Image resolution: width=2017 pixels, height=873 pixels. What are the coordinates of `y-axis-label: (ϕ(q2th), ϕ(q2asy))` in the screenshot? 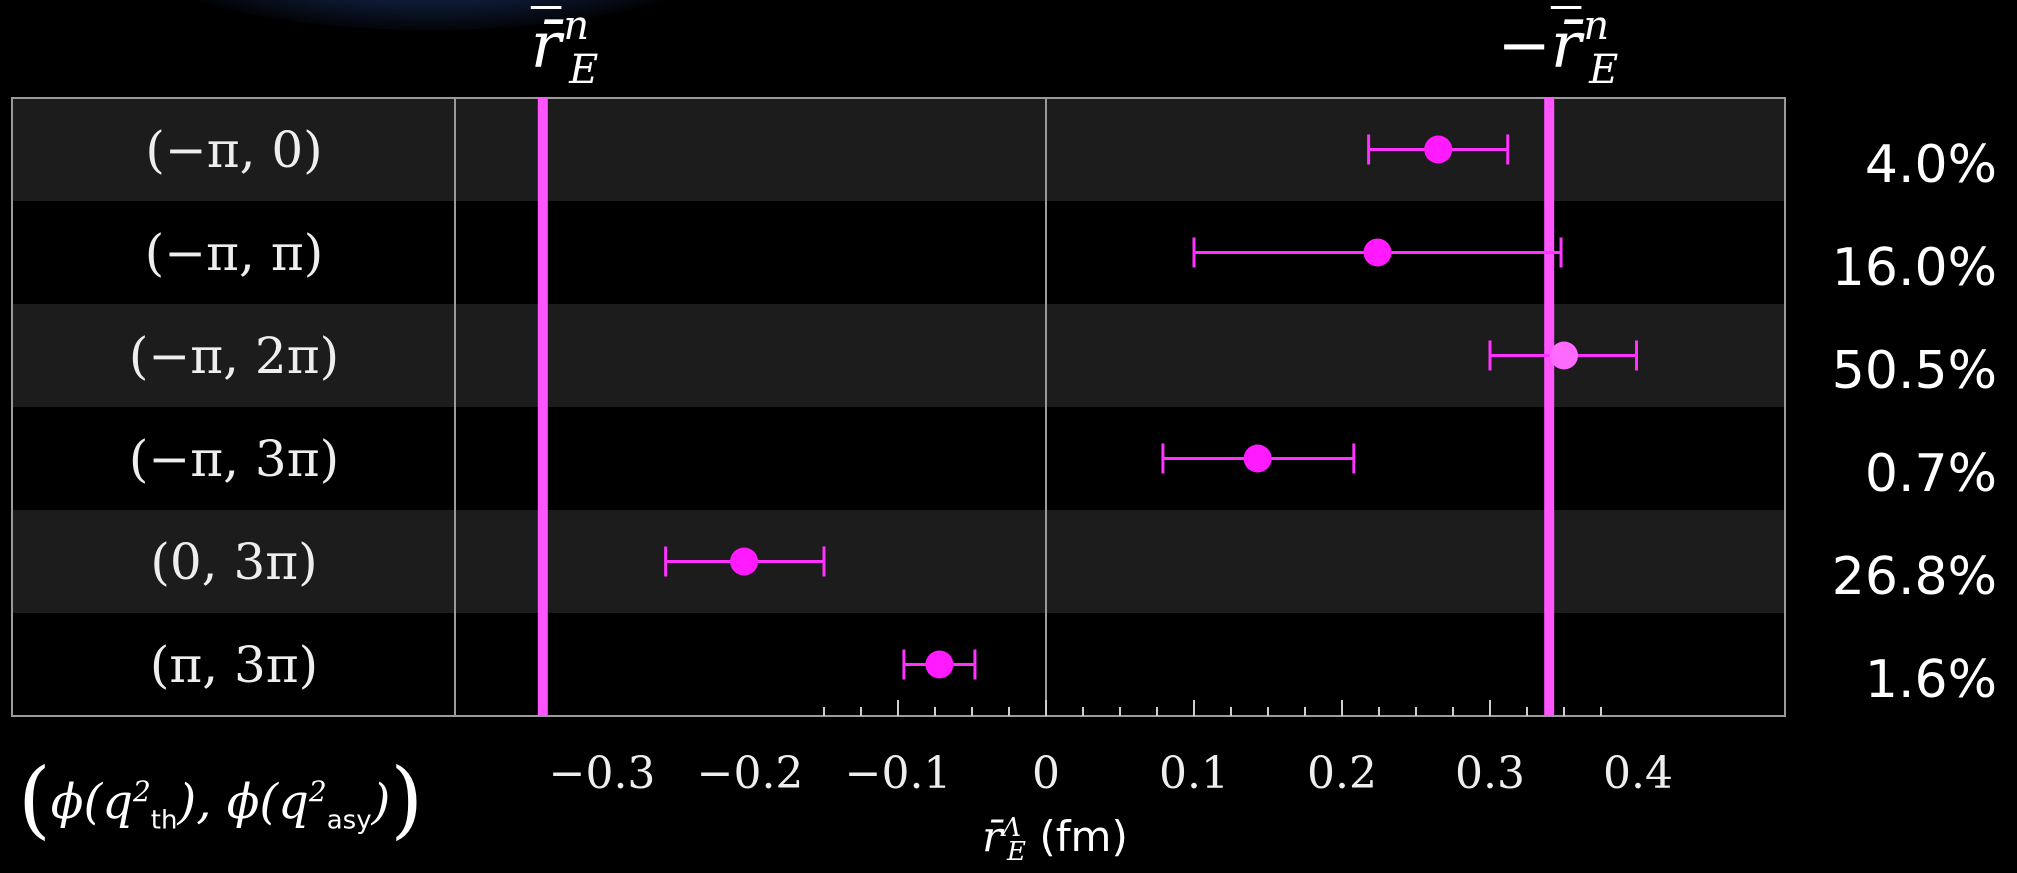 It's located at (221, 799).